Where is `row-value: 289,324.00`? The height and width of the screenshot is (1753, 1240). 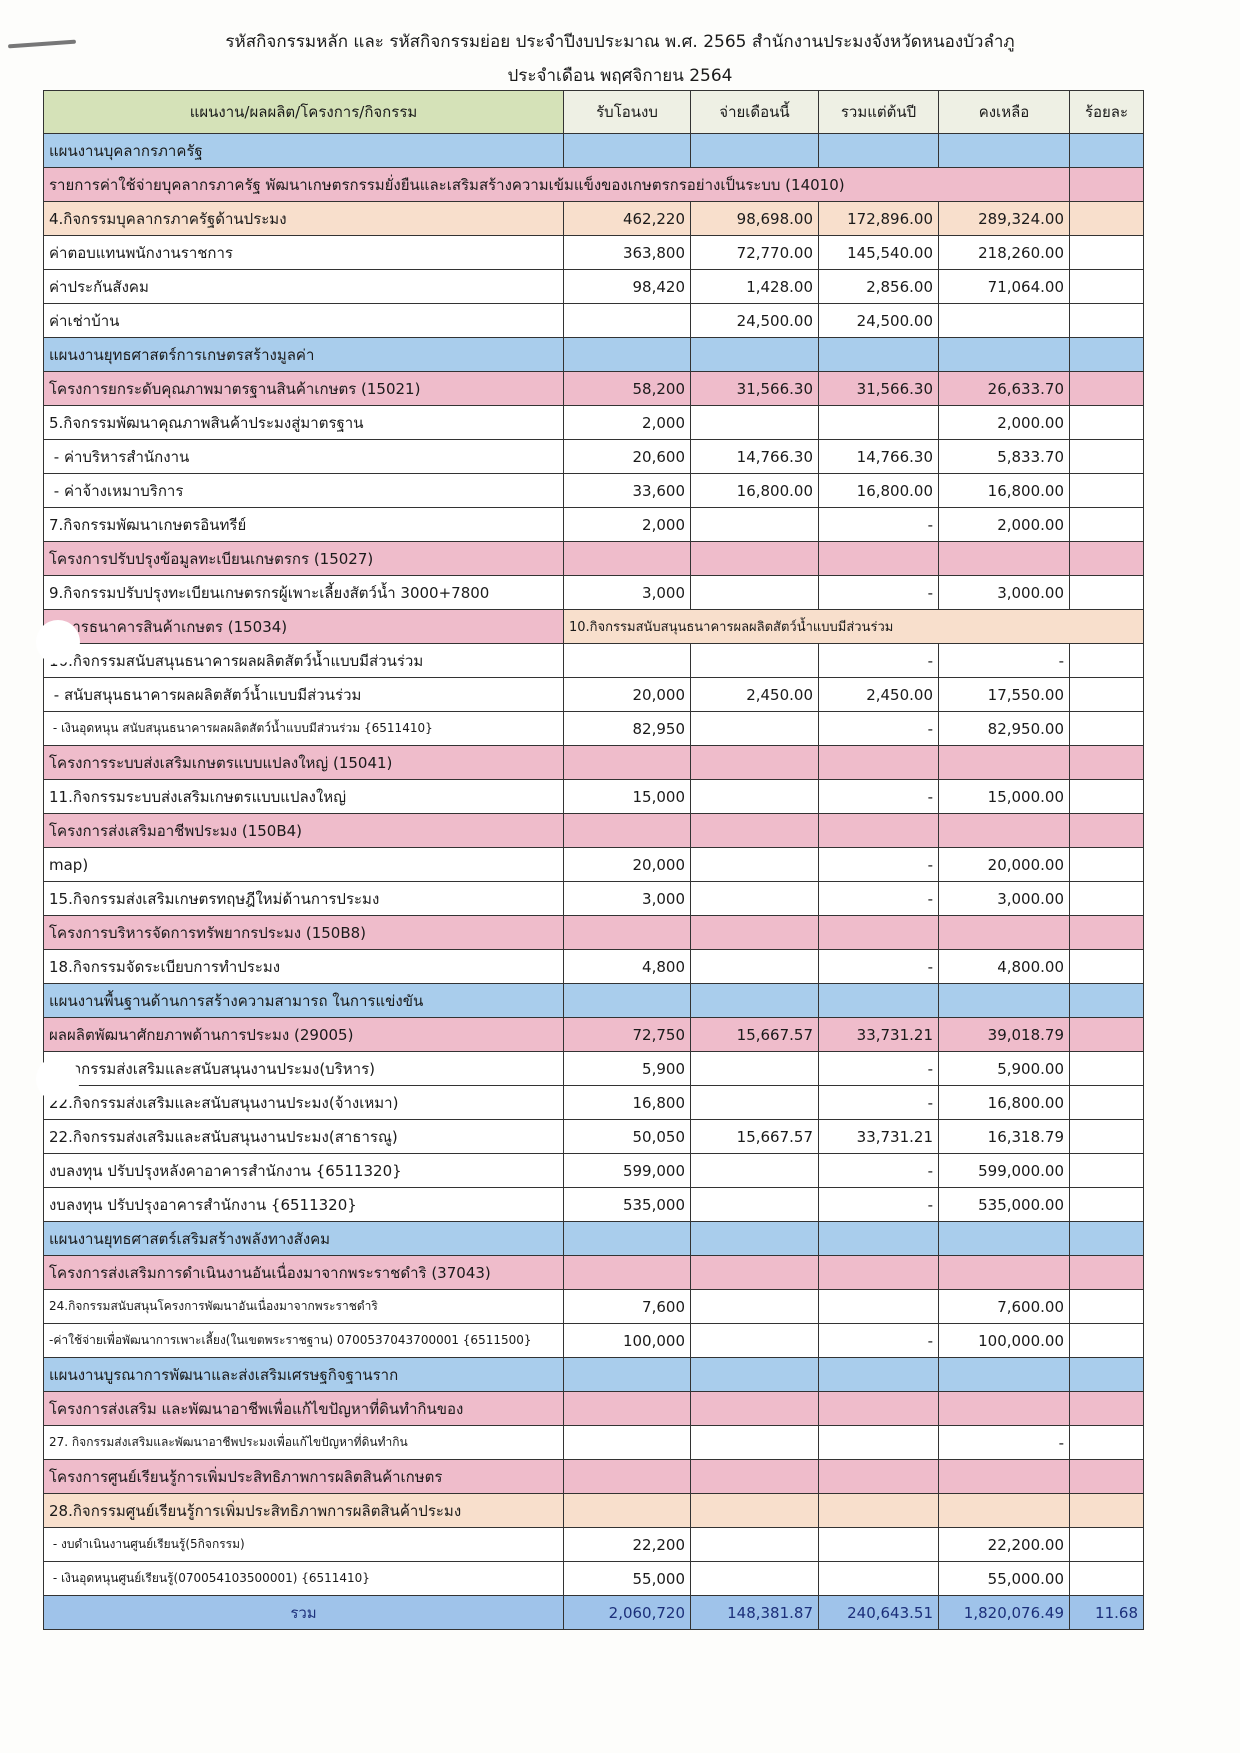
row-value: 289,324.00 is located at coordinates (1004, 218).